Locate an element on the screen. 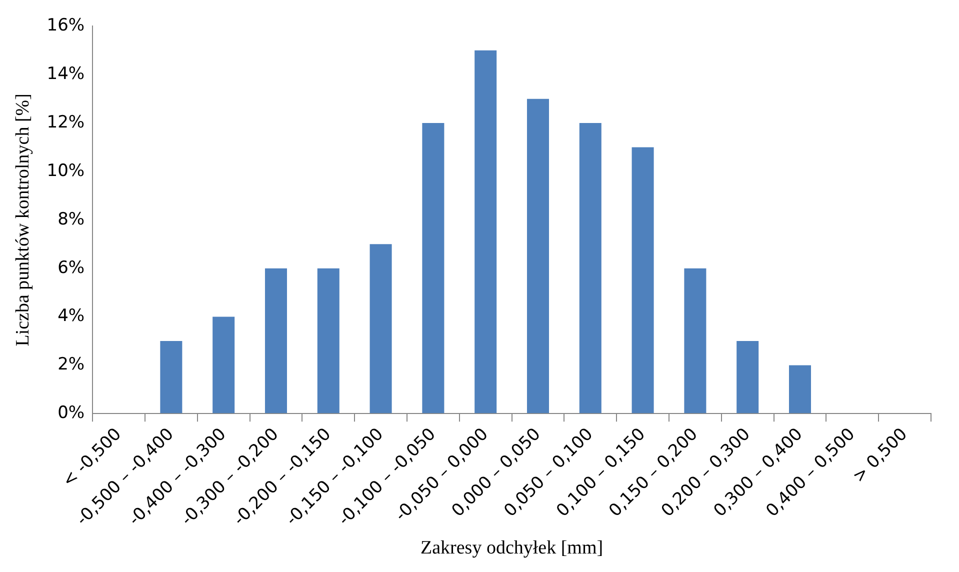 This screenshot has width=959, height=572. y-axis-title: Liczba punktów kontrolnych [%] is located at coordinates (23, 220).